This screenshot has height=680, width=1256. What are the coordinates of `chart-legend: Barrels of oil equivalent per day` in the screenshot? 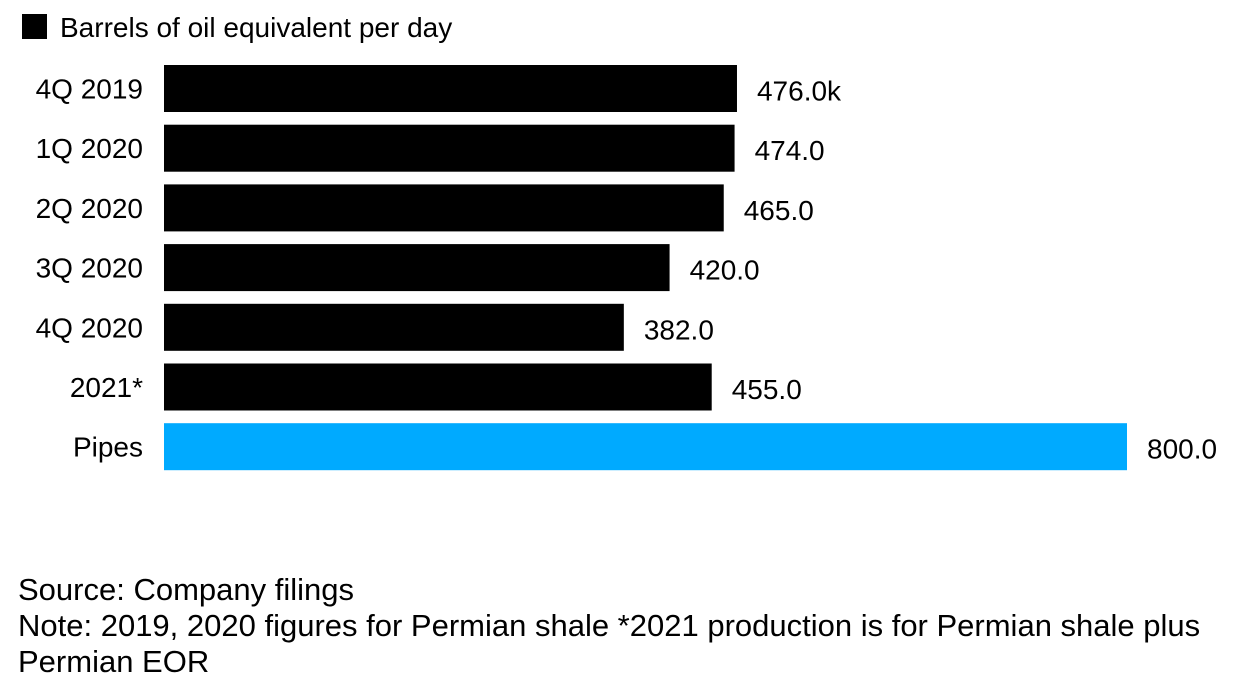 It's located at (237, 27).